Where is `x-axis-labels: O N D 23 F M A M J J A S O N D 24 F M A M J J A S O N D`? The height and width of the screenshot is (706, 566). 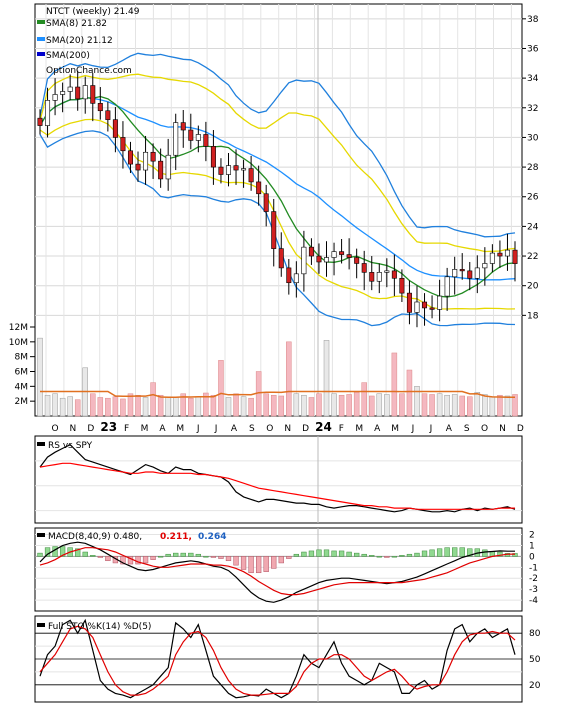 x-axis-labels: O N D 23 F M A M J J A S O N D 24 F M A M J J A S O N D is located at coordinates (287, 427).